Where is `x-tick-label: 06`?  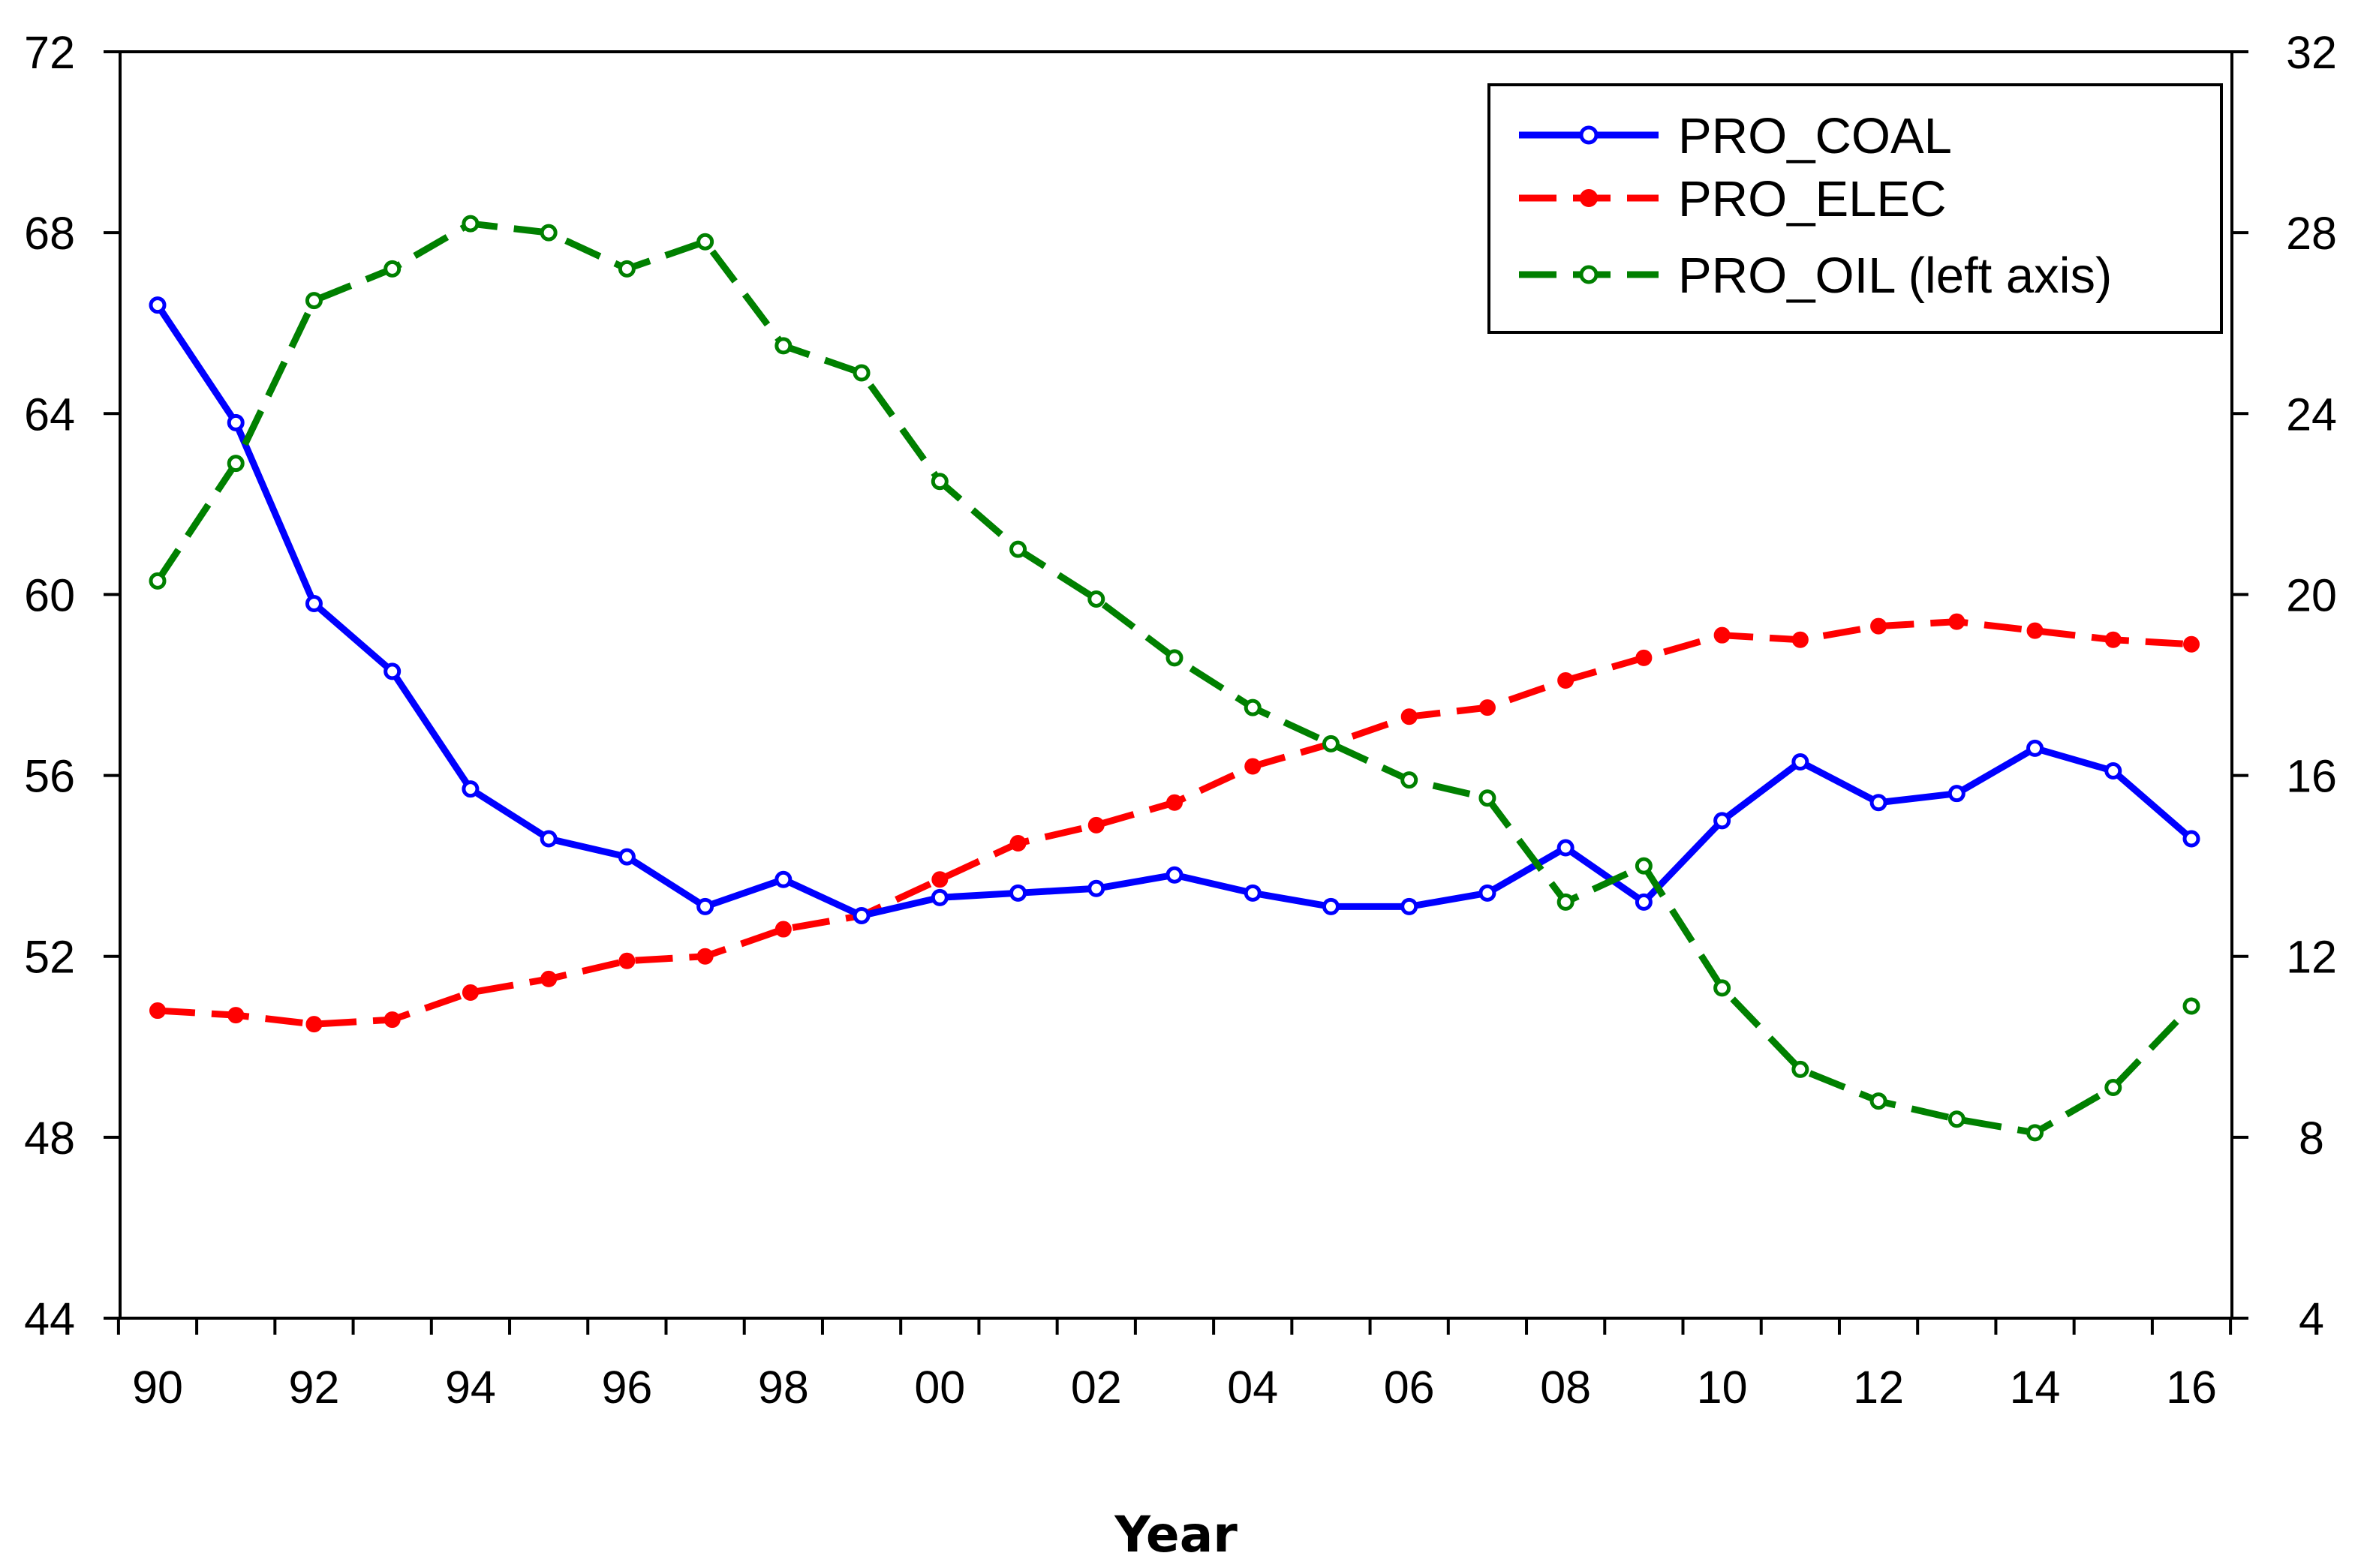 x-tick-label: 06 is located at coordinates (1410, 1388).